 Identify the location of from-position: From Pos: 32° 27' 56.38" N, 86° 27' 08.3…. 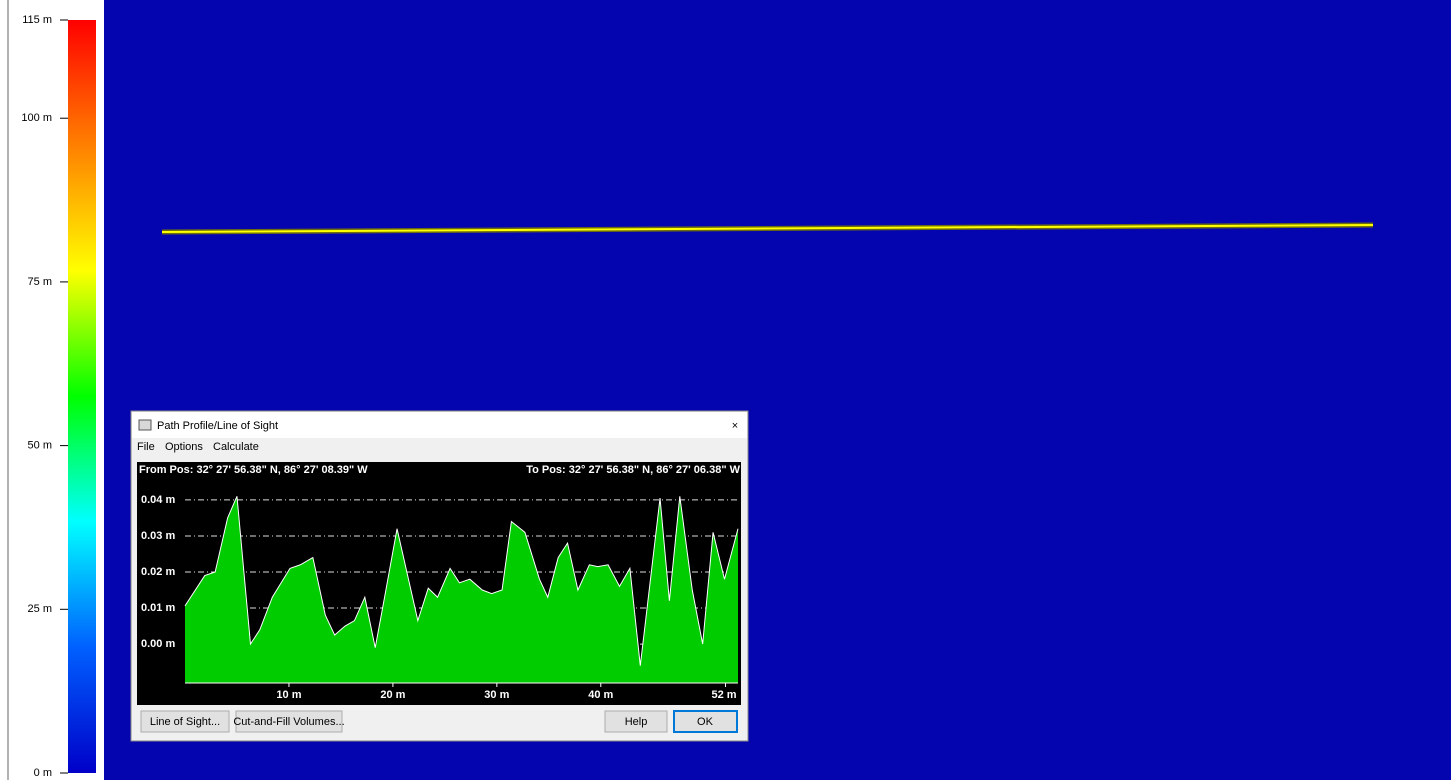
(253, 470).